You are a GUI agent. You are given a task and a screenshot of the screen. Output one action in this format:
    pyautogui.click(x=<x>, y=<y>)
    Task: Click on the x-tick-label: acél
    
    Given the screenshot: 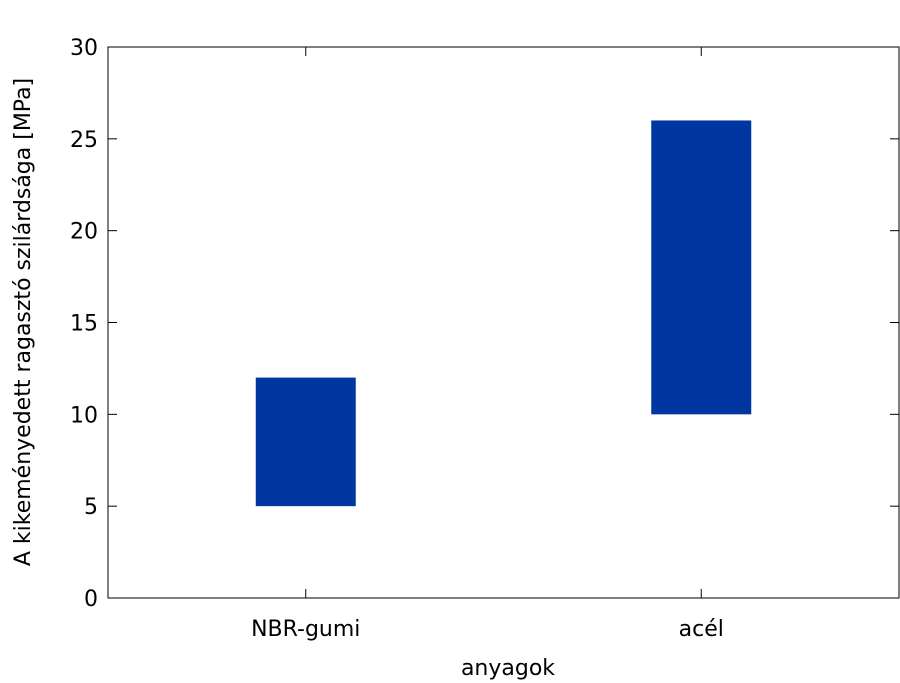 What is the action you would take?
    pyautogui.click(x=701, y=629)
    